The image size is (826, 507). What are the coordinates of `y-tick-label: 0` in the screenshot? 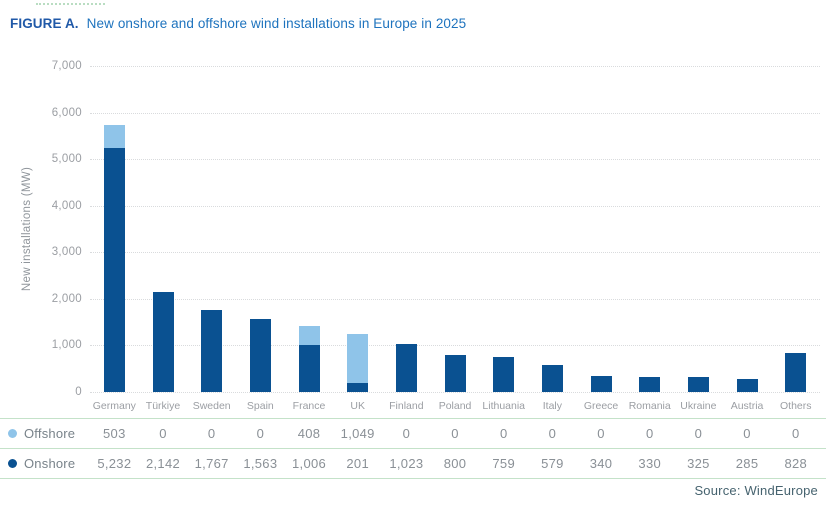 It's located at (78, 392).